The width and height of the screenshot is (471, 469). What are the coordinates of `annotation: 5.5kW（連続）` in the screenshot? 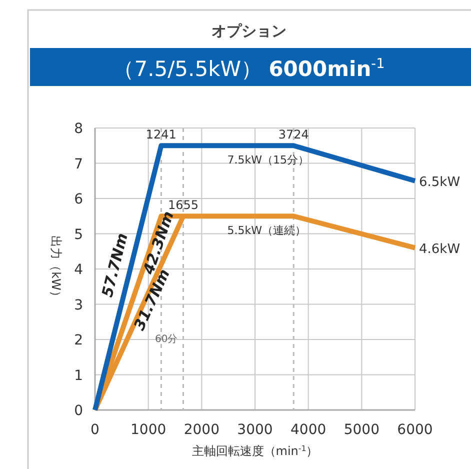 It's located at (266, 231).